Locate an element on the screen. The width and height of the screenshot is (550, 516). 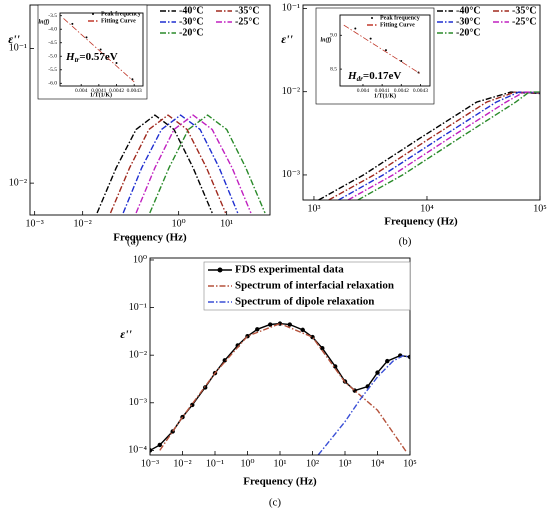
annotation-part: =0.57eV is located at coordinates (98, 57).